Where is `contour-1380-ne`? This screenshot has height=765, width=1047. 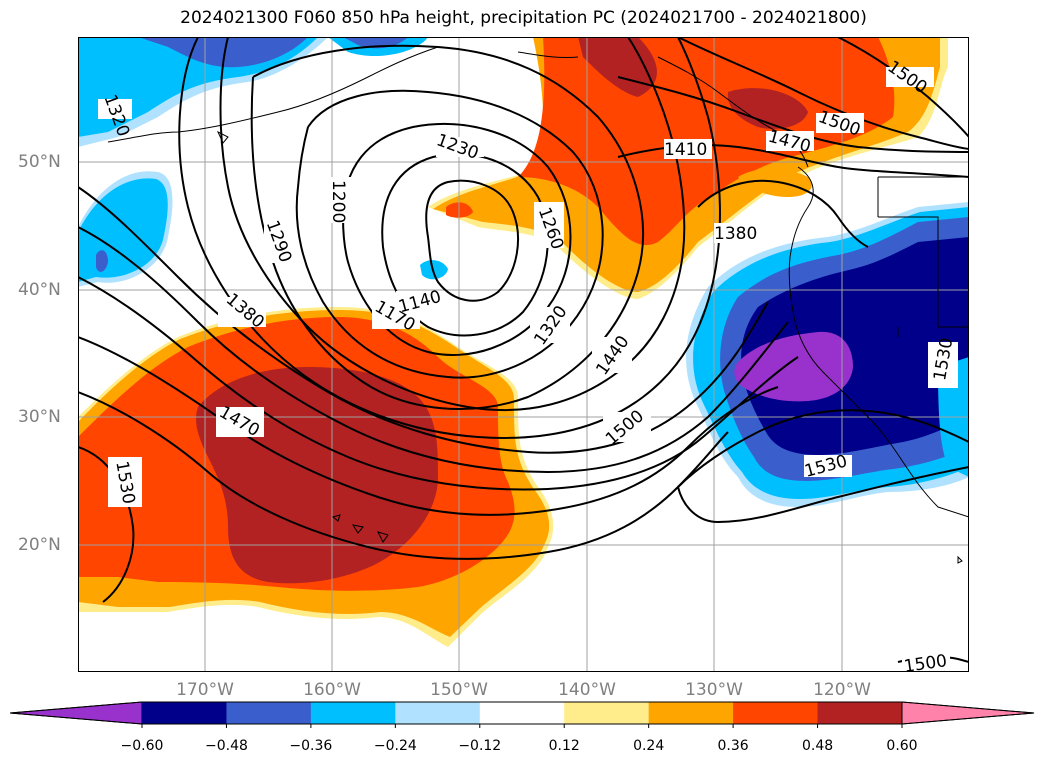
contour-1380-ne is located at coordinates (783, 213).